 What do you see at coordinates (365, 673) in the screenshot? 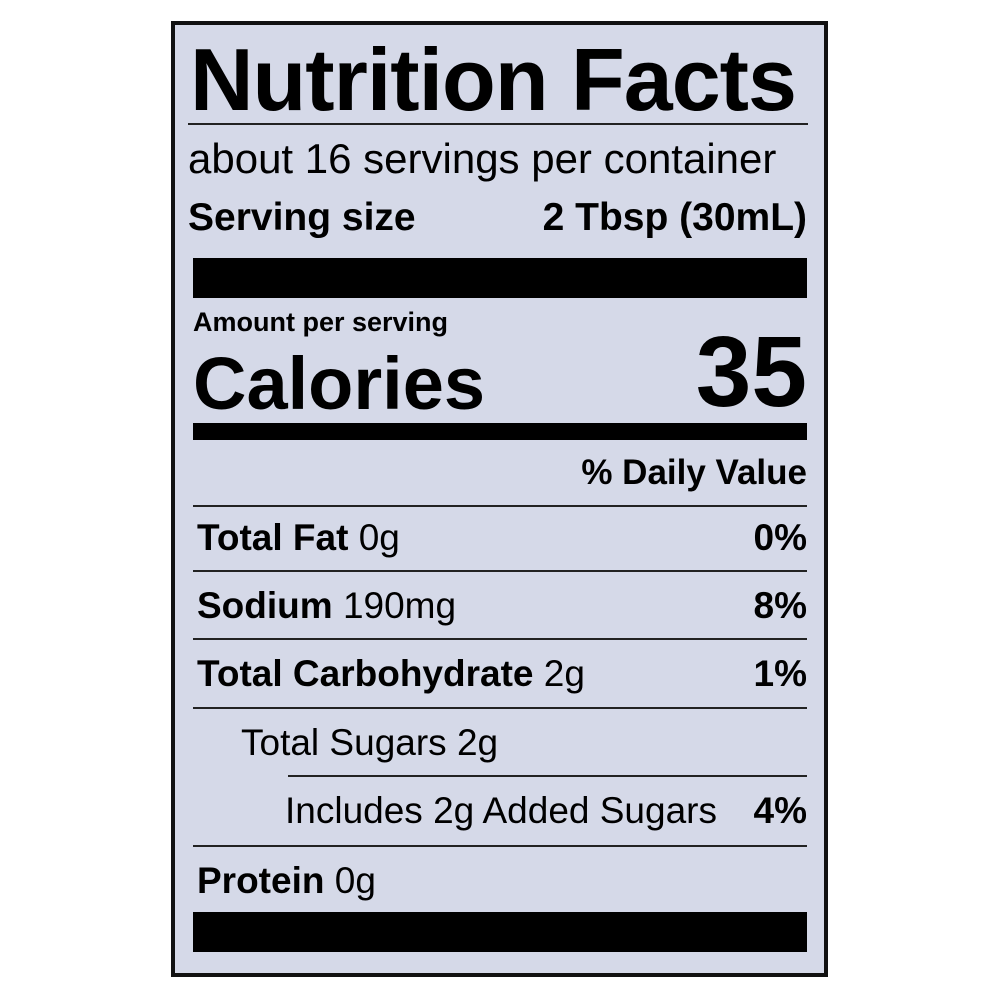
I see `nutrient-name: Total Carbohydrate` at bounding box center [365, 673].